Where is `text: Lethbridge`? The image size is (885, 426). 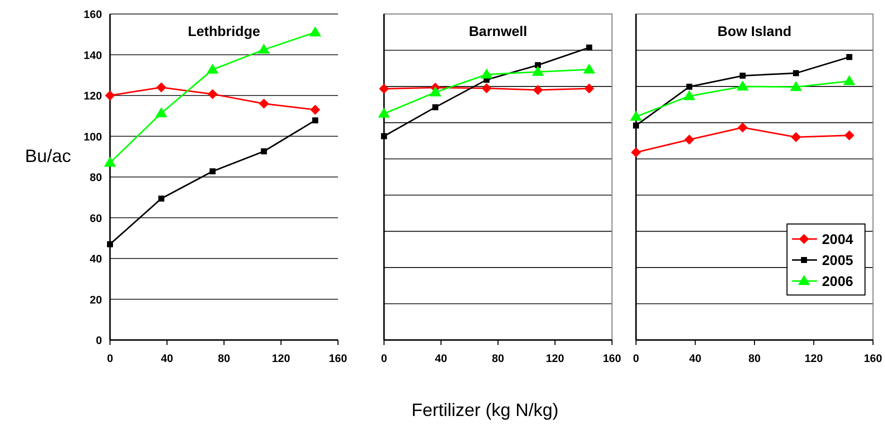 text: Lethbridge is located at coordinates (224, 31).